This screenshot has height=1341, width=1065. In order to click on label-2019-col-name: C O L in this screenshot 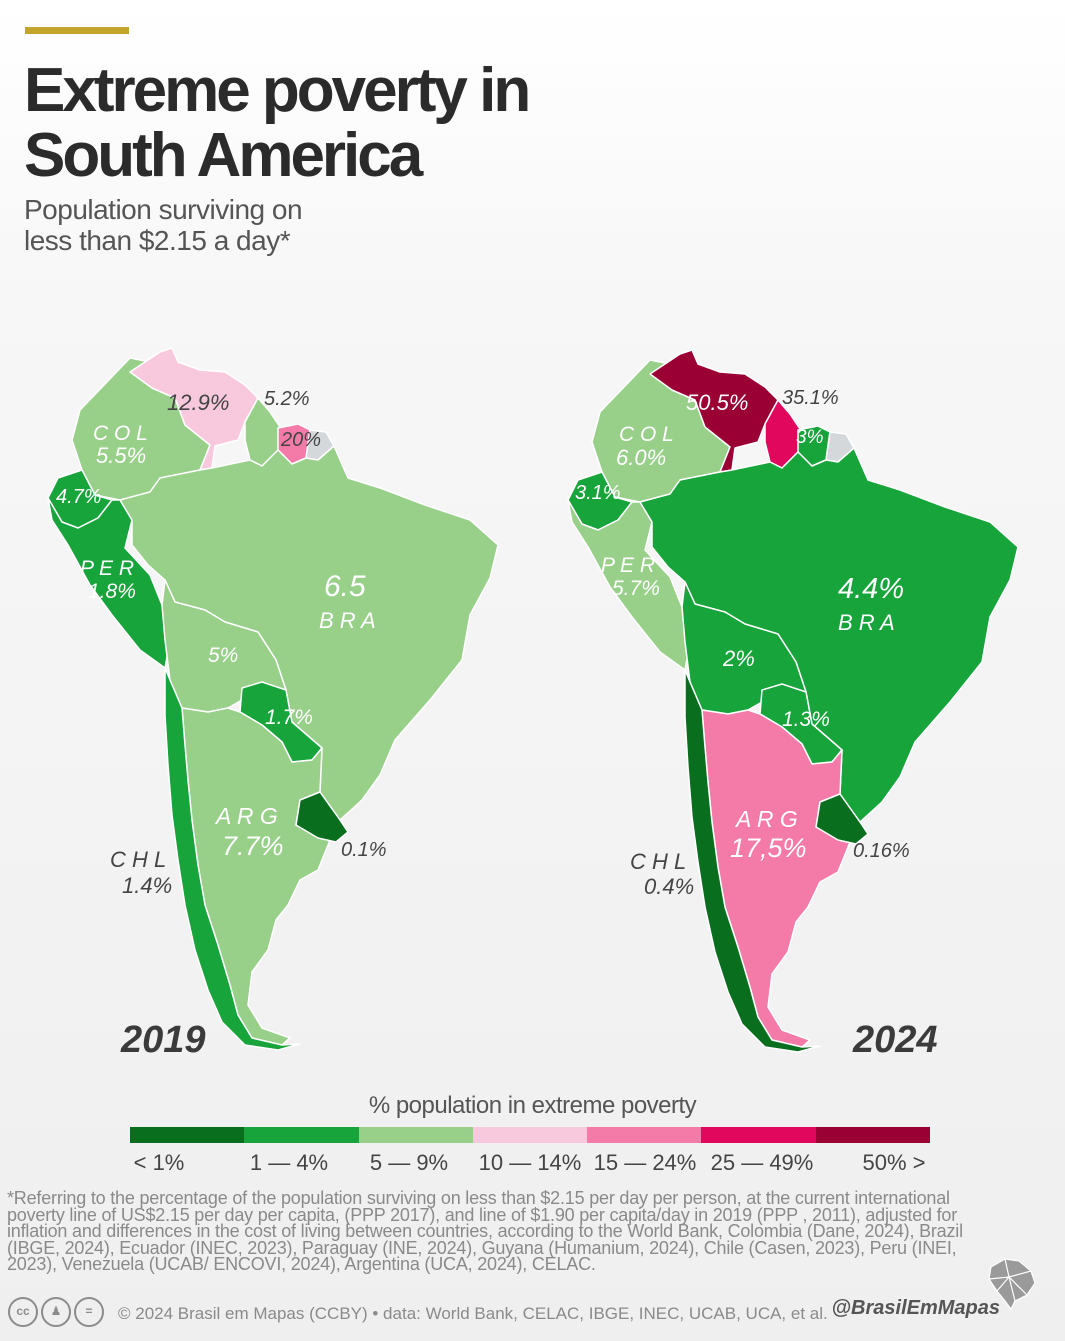, I will do `click(120, 433)`.